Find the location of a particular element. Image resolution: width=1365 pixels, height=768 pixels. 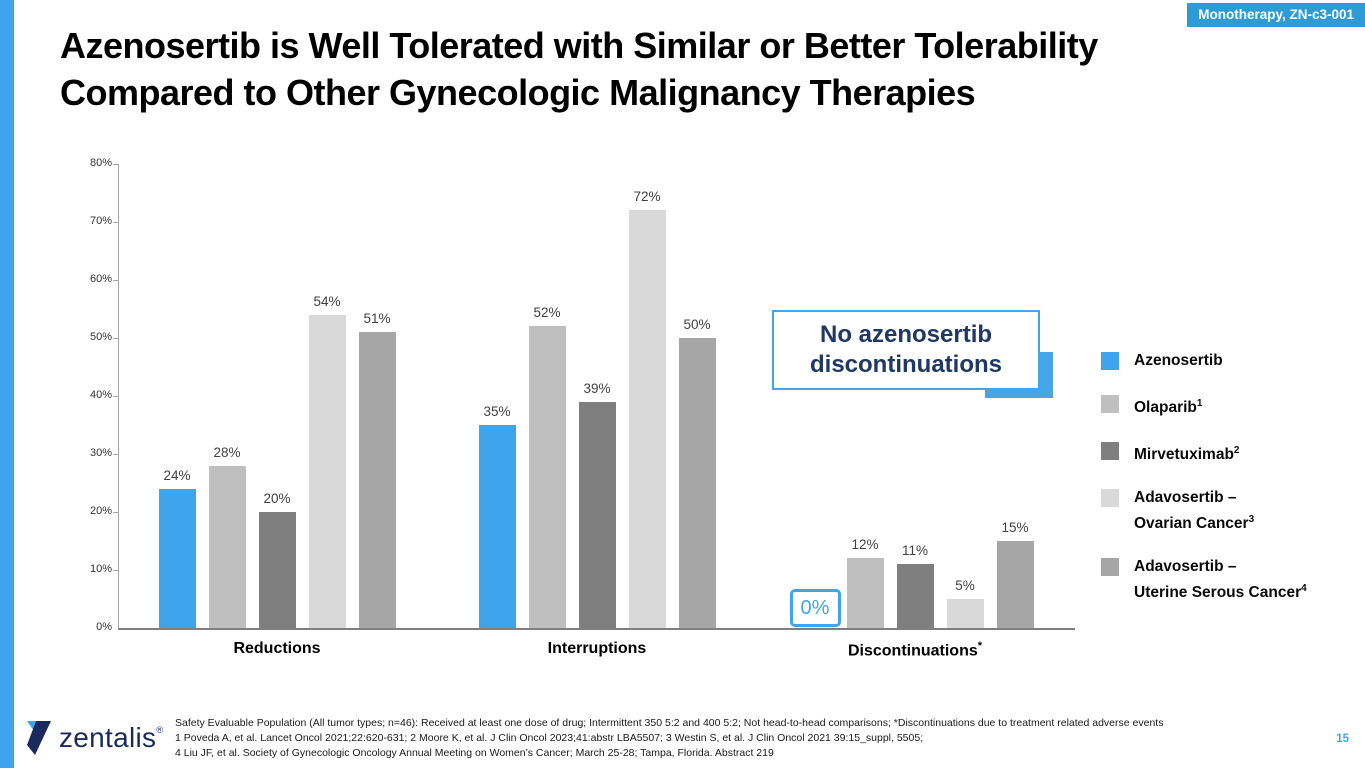

bar-value-label: 50% is located at coordinates (697, 324).